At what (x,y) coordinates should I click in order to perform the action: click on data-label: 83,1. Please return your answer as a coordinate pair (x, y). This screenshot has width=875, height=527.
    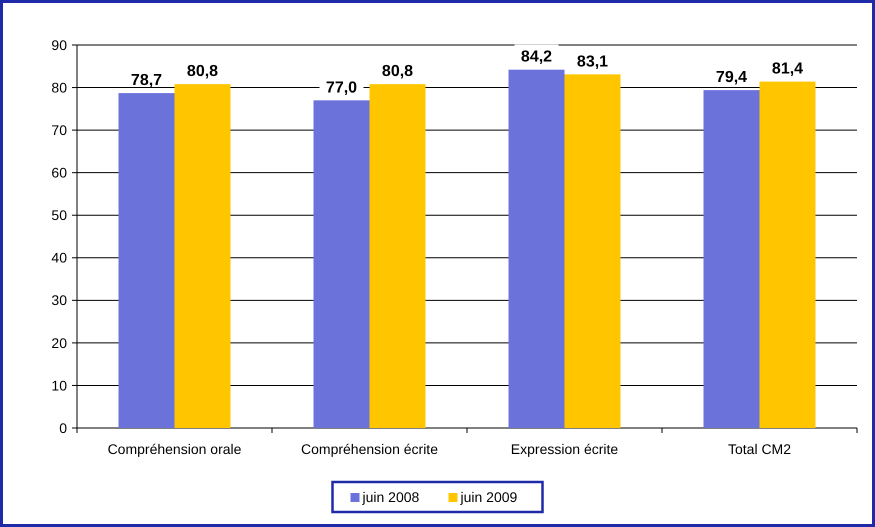
    Looking at the image, I should click on (592, 61).